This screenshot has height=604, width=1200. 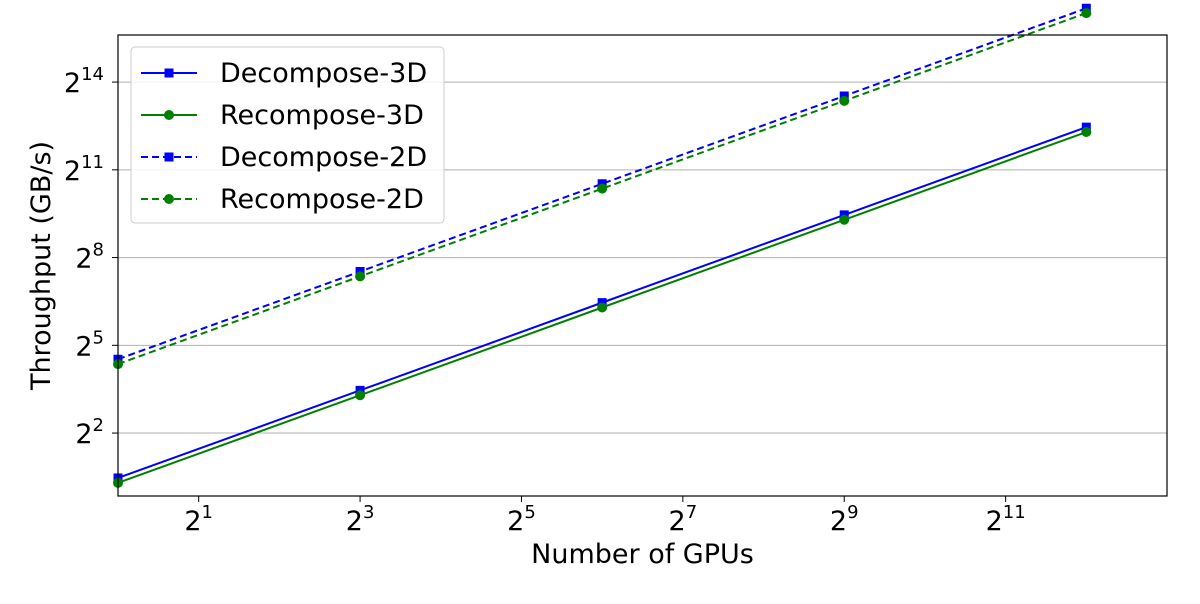 I want to click on legend-label: Decompose-3D, so click(x=323, y=73).